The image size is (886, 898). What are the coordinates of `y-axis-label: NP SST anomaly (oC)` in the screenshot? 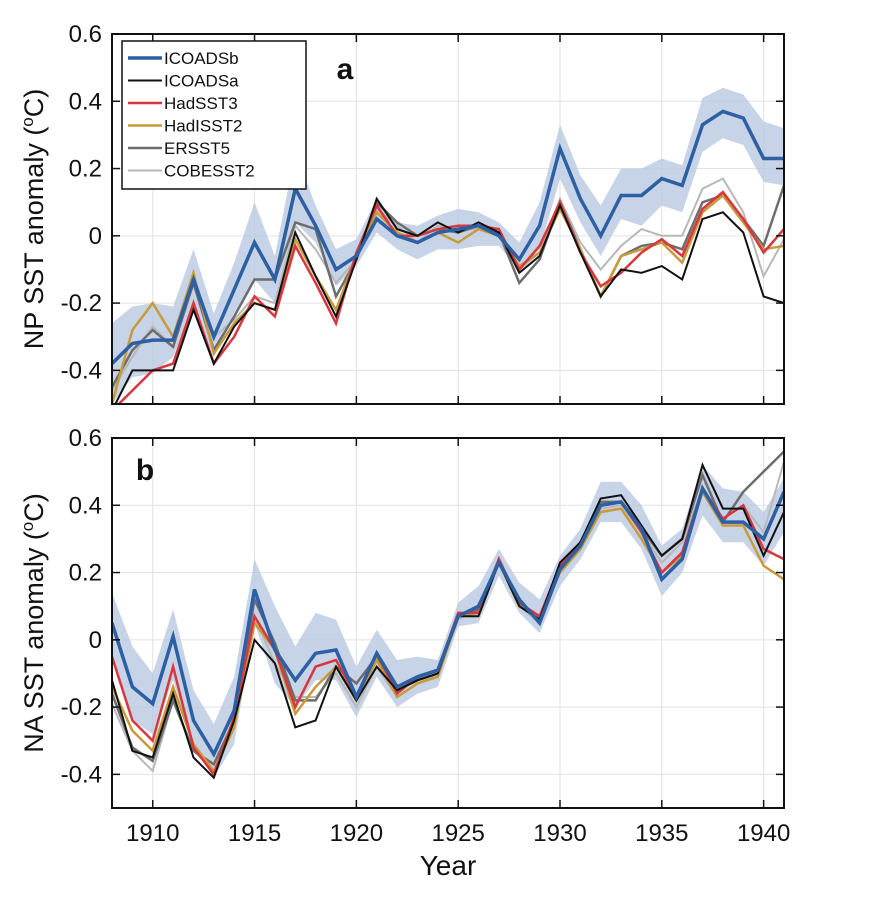 It's located at (33, 219).